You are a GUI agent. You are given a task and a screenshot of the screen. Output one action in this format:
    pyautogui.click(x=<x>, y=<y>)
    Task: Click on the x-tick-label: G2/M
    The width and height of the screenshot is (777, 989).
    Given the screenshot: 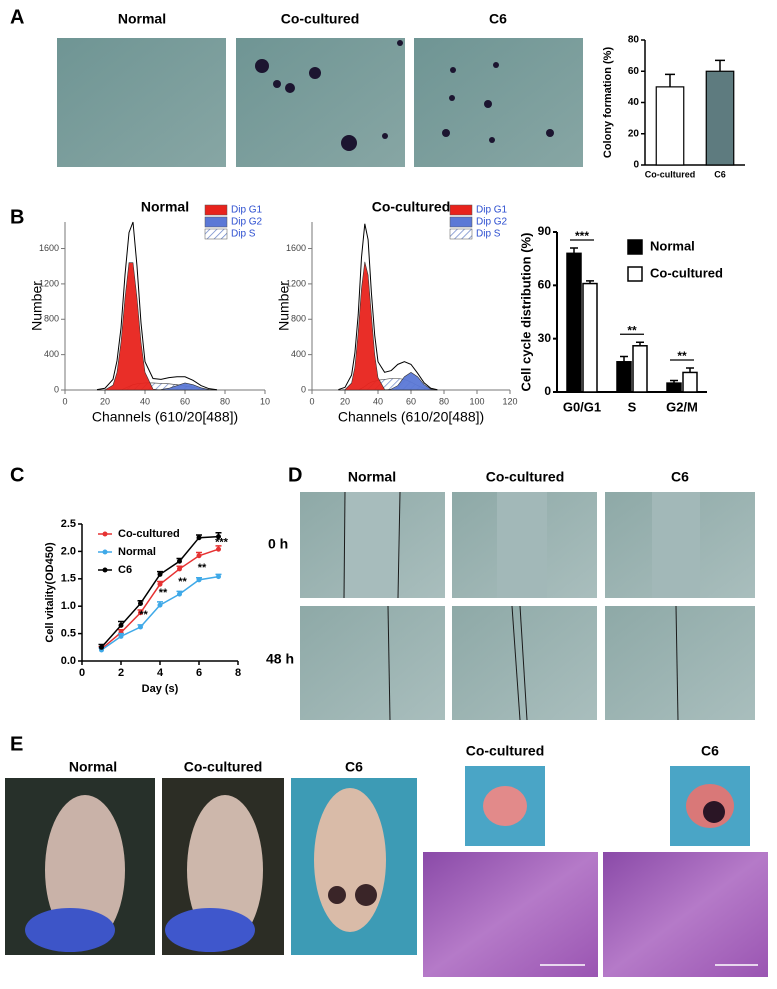 What is the action you would take?
    pyautogui.click(x=682, y=406)
    